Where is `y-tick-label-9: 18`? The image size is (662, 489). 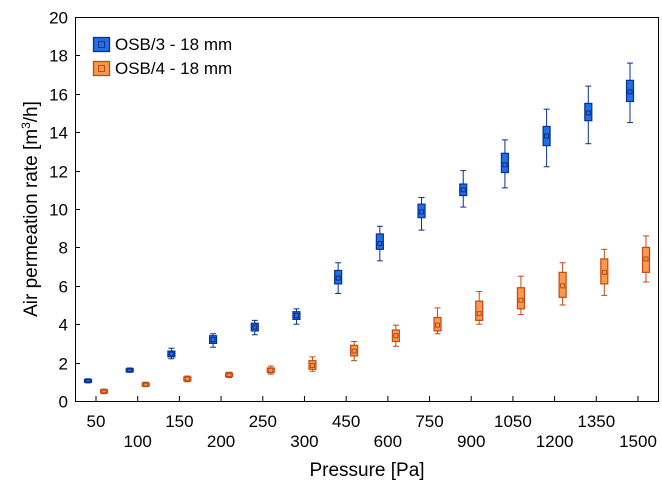
y-tick-label-9: 18 is located at coordinates (58, 56).